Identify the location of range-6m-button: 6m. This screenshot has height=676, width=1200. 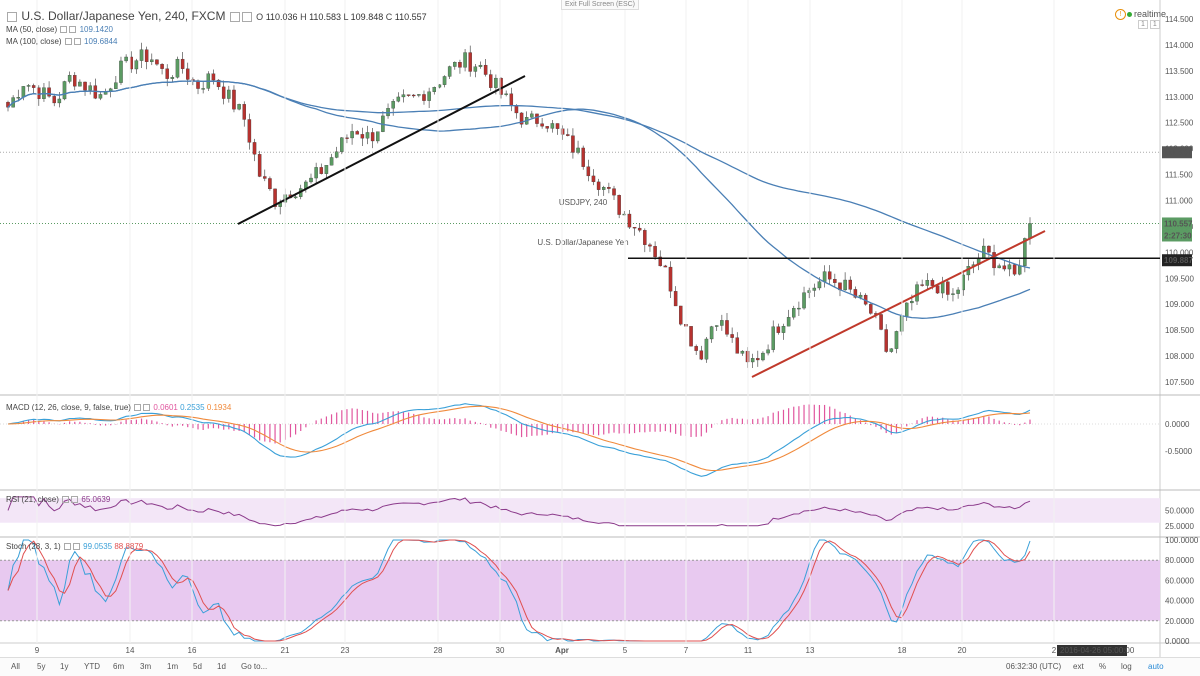
(119, 666).